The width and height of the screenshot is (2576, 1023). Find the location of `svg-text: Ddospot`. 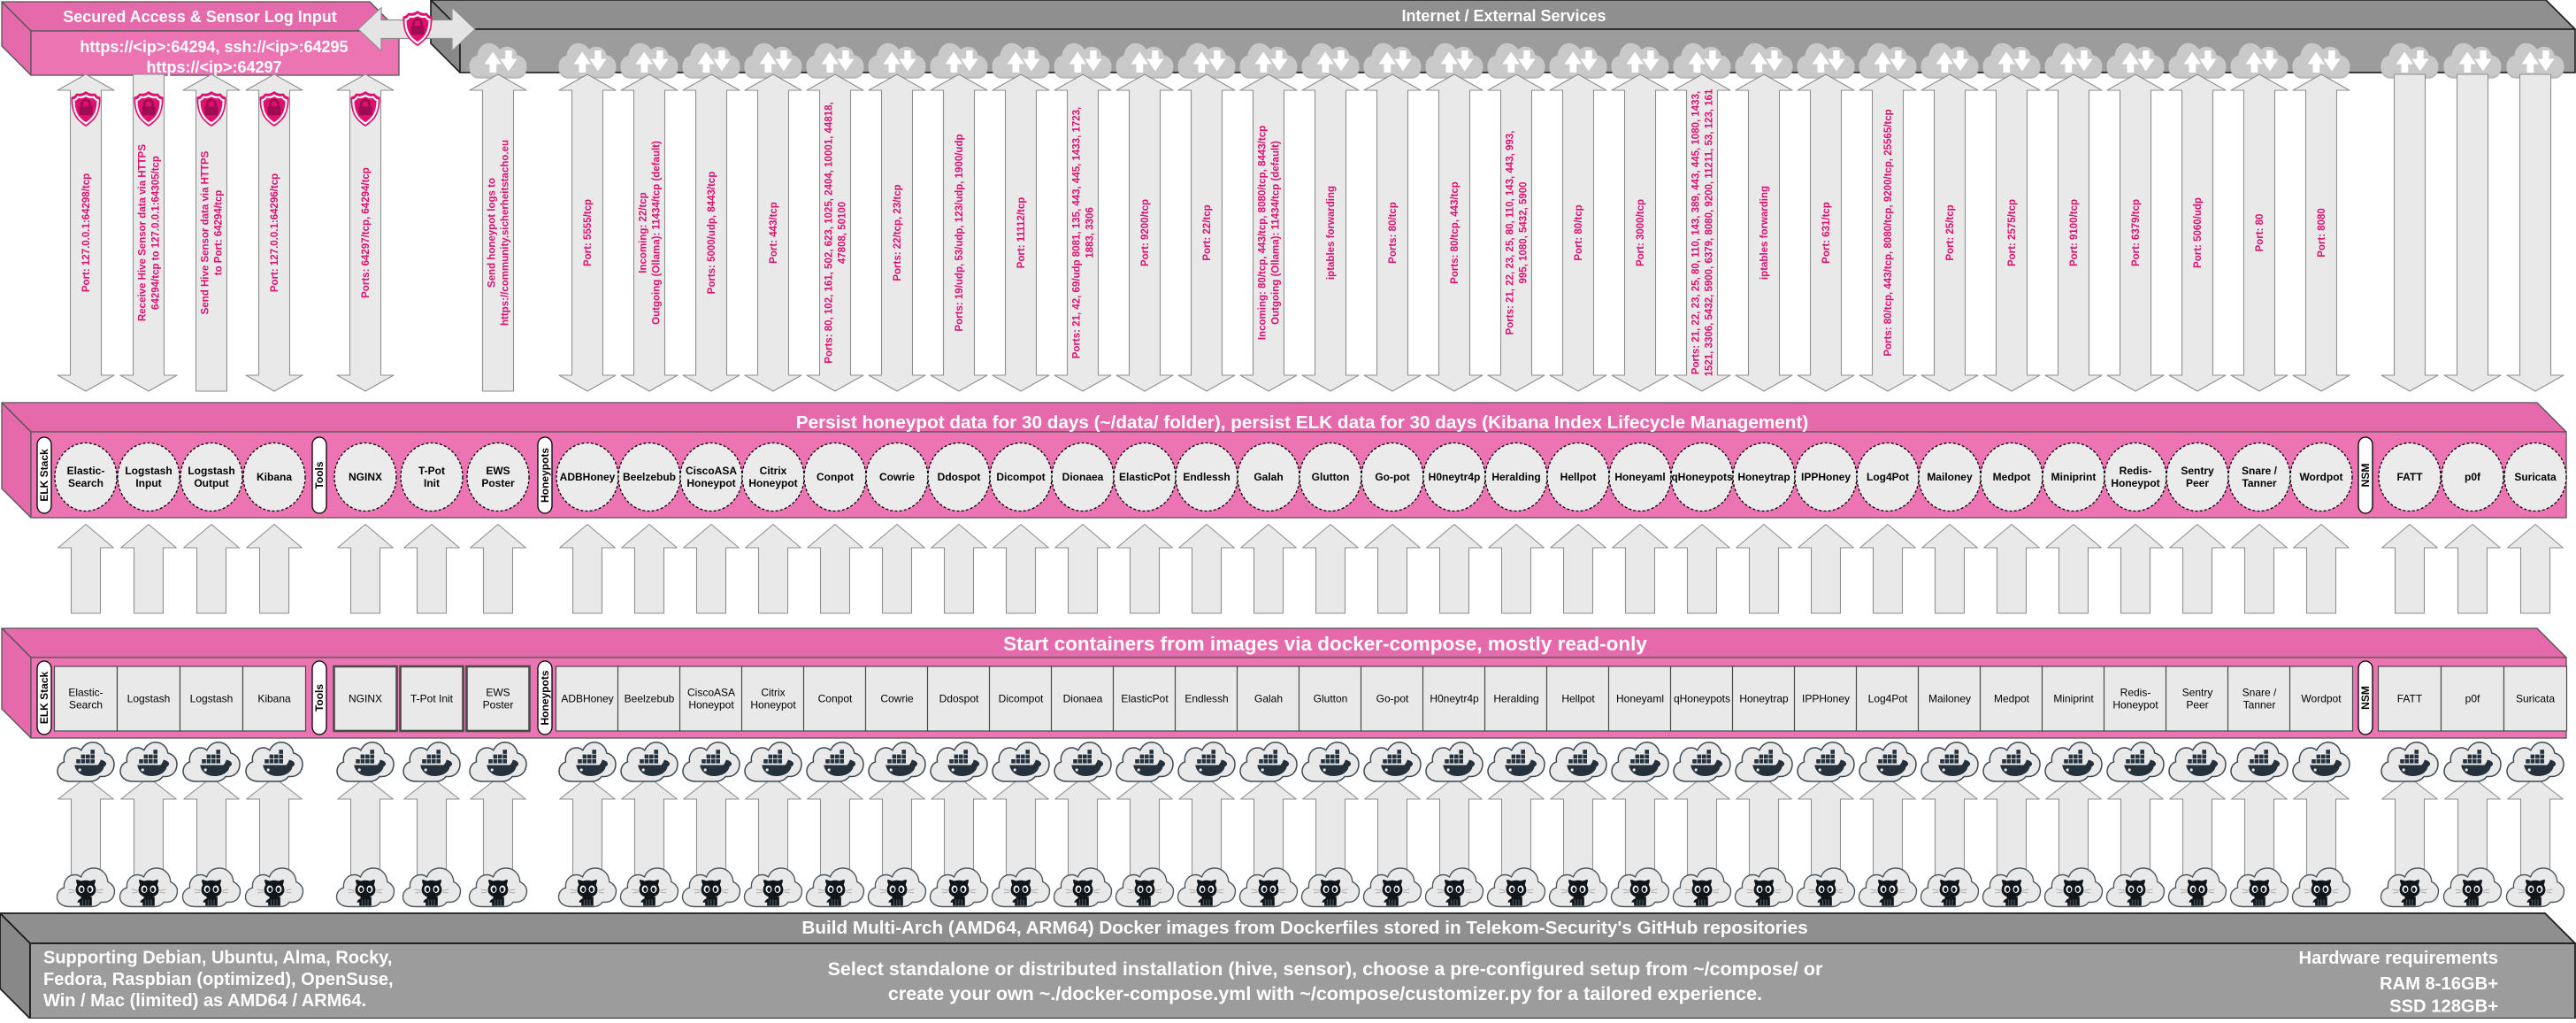

svg-text: Ddospot is located at coordinates (959, 699).